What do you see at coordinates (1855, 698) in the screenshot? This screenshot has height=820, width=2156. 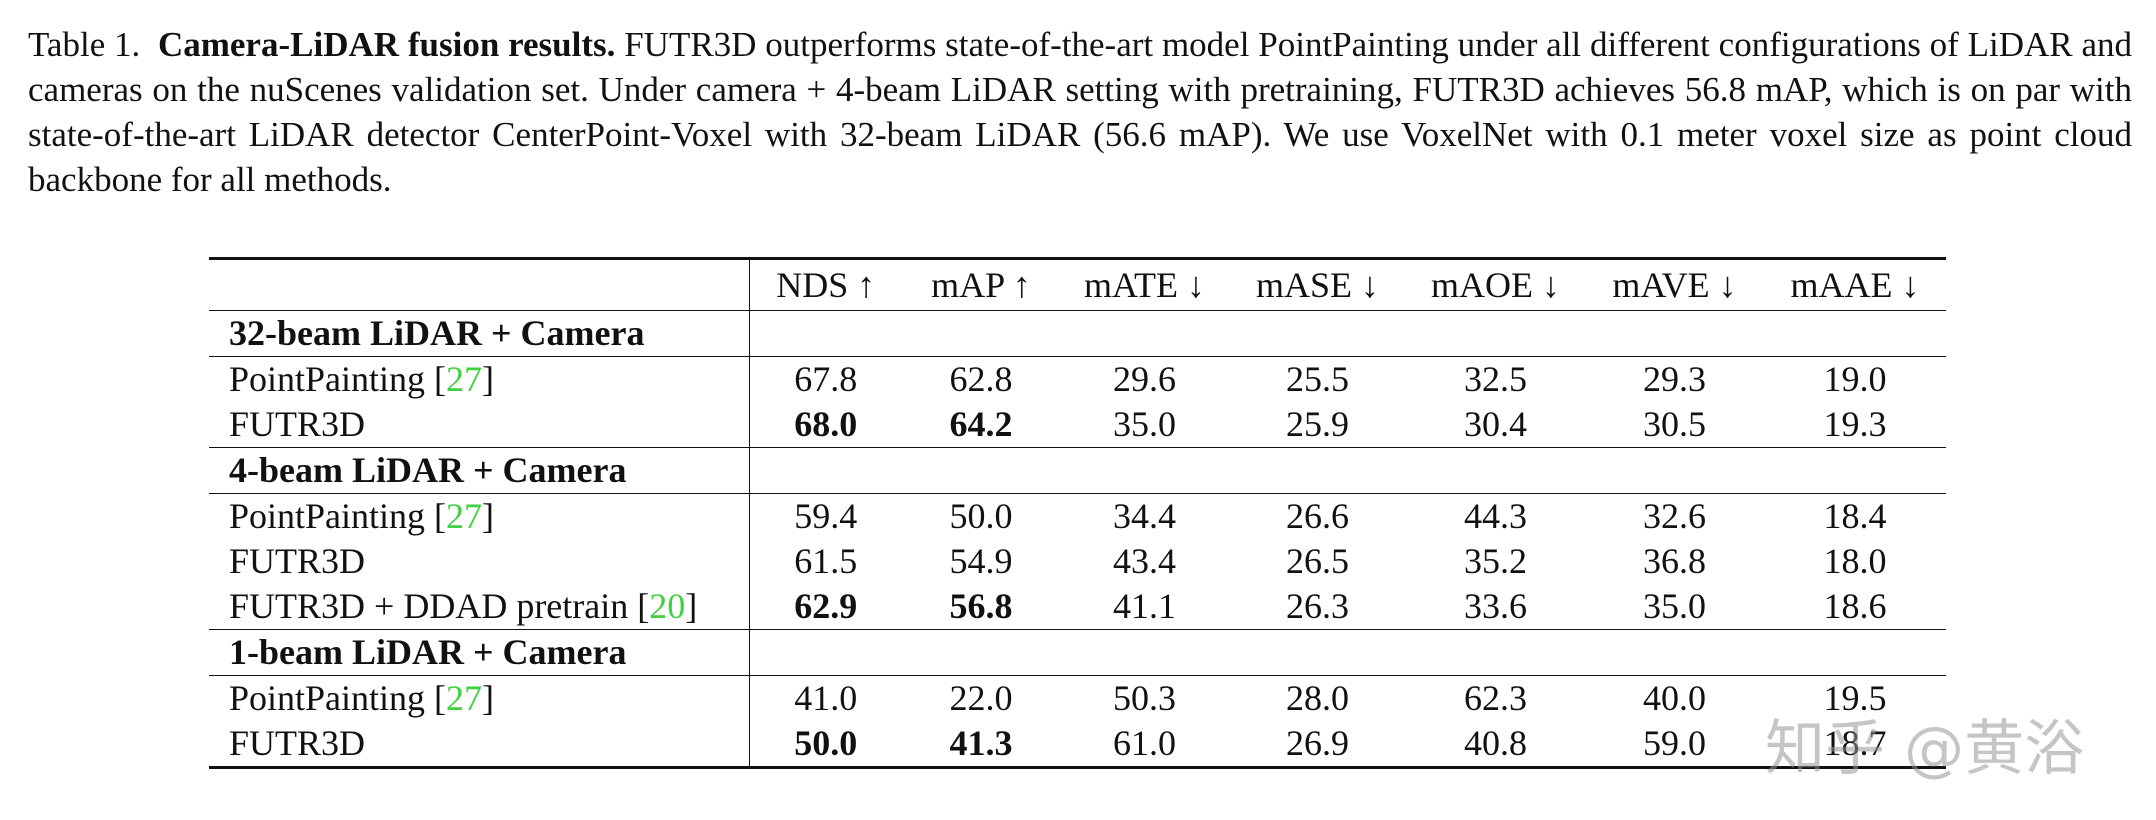 I see `value-cell: 19.5` at bounding box center [1855, 698].